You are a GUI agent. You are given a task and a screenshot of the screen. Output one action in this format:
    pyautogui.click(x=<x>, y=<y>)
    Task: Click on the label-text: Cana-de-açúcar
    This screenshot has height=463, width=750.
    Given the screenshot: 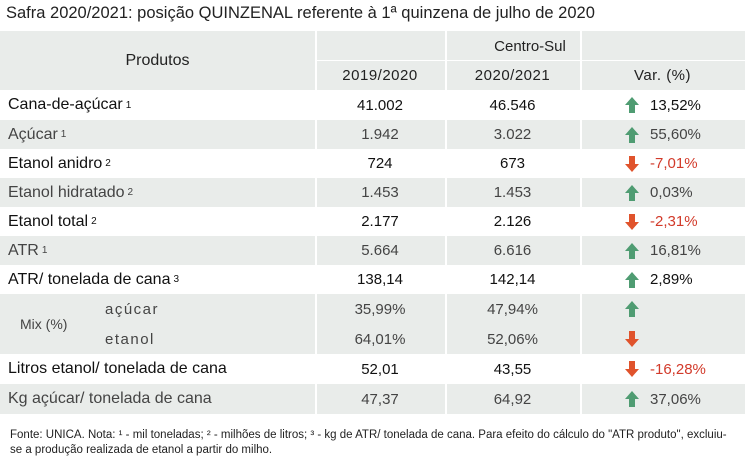 What is the action you would take?
    pyautogui.click(x=65, y=104)
    